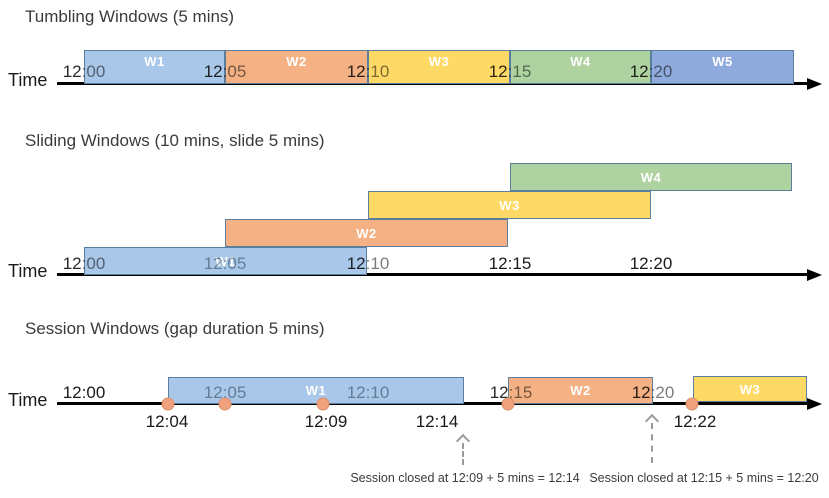 This screenshot has height=498, width=829. Describe the element at coordinates (368, 392) in the screenshot. I see `session-tick-12-10: 12:10` at that location.